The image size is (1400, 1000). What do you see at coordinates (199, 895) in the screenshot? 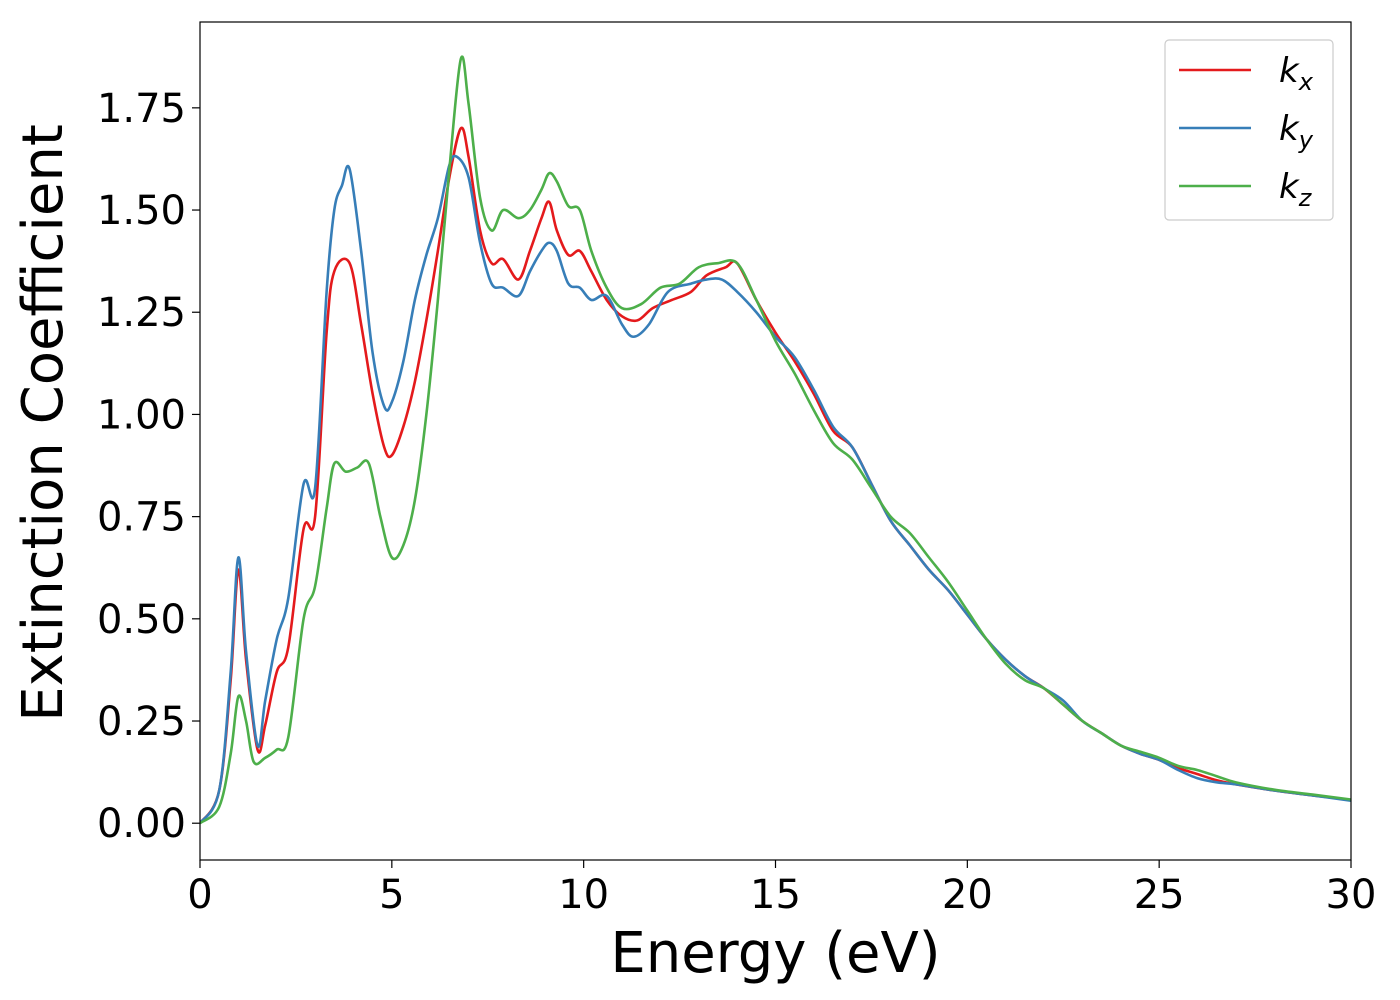
I see `x-tick-label: 0` at bounding box center [199, 895].